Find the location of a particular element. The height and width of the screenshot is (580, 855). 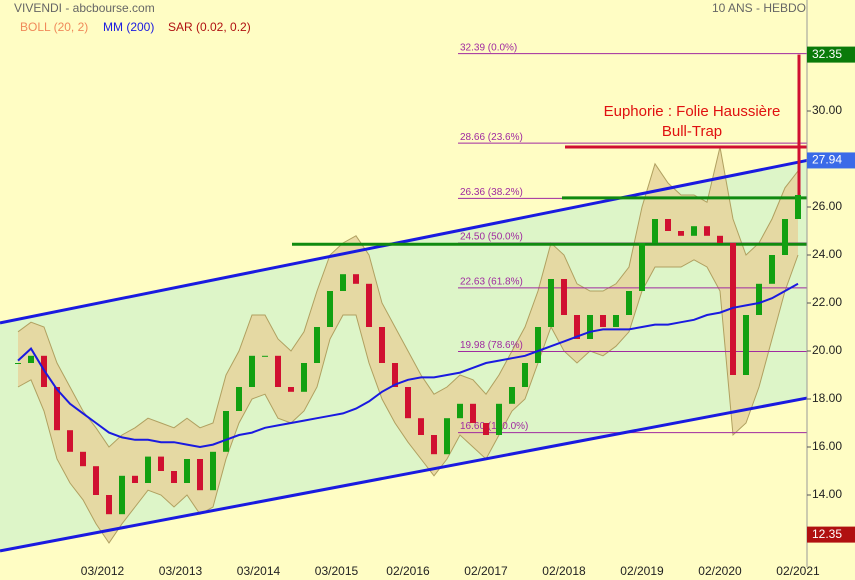

annotation: Euphorie : Folie Haussière is located at coordinates (692, 111).